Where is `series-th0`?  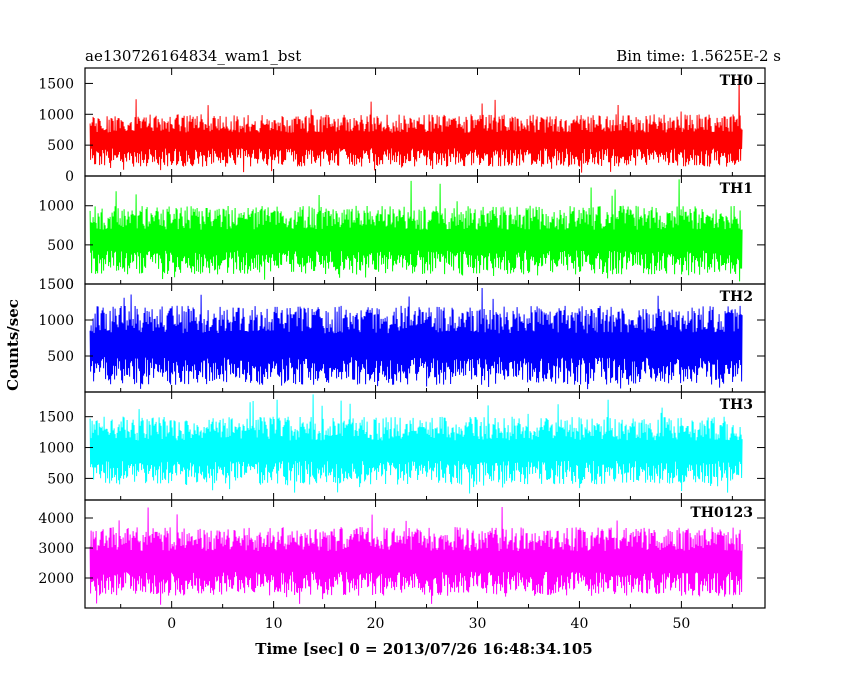
series-th0 is located at coordinates (416, 124).